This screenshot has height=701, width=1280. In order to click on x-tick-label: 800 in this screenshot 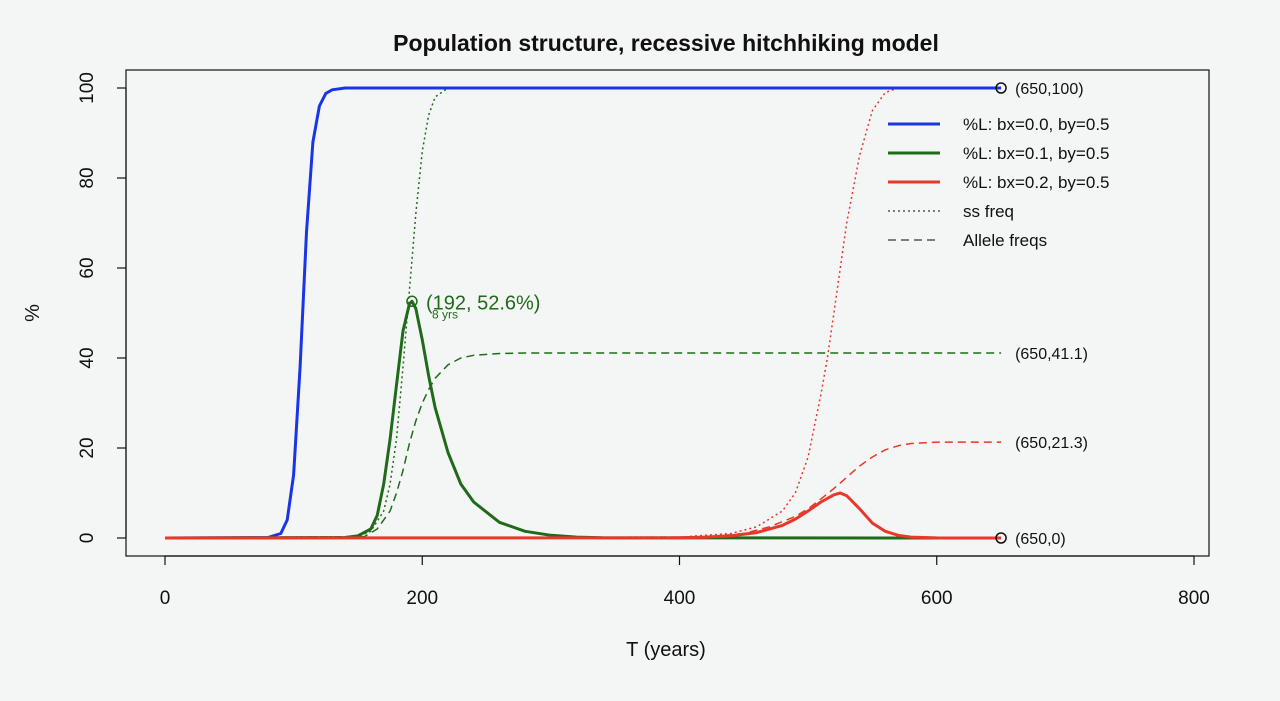, I will do `click(1194, 598)`.